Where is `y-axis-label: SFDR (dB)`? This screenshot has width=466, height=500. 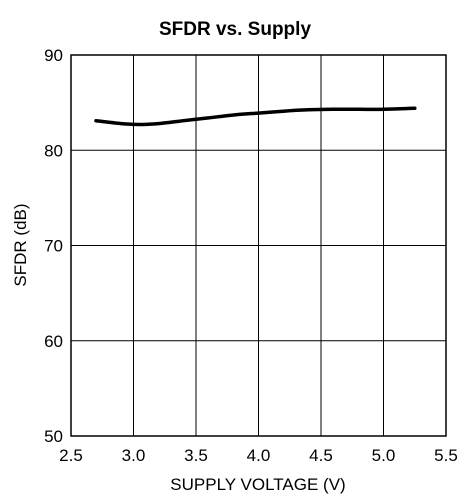 y-axis-label: SFDR (dB) is located at coordinates (20, 244).